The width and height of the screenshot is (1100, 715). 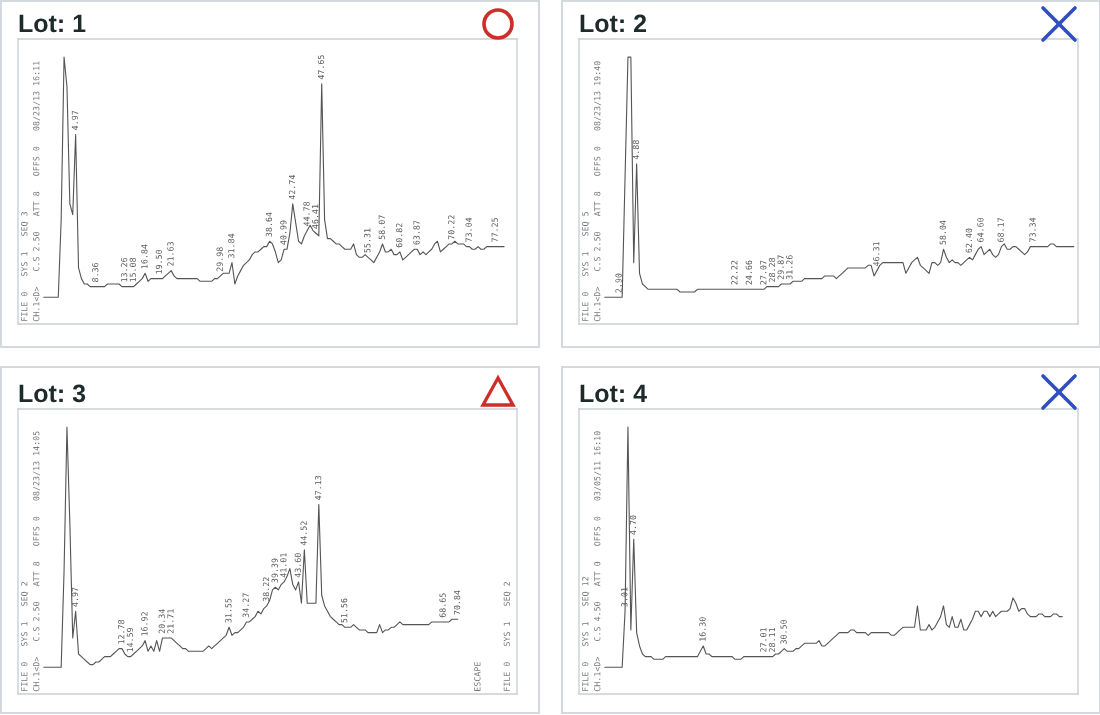 What do you see at coordinates (468, 229) in the screenshot?
I see `x-tick-label: 73.04` at bounding box center [468, 229].